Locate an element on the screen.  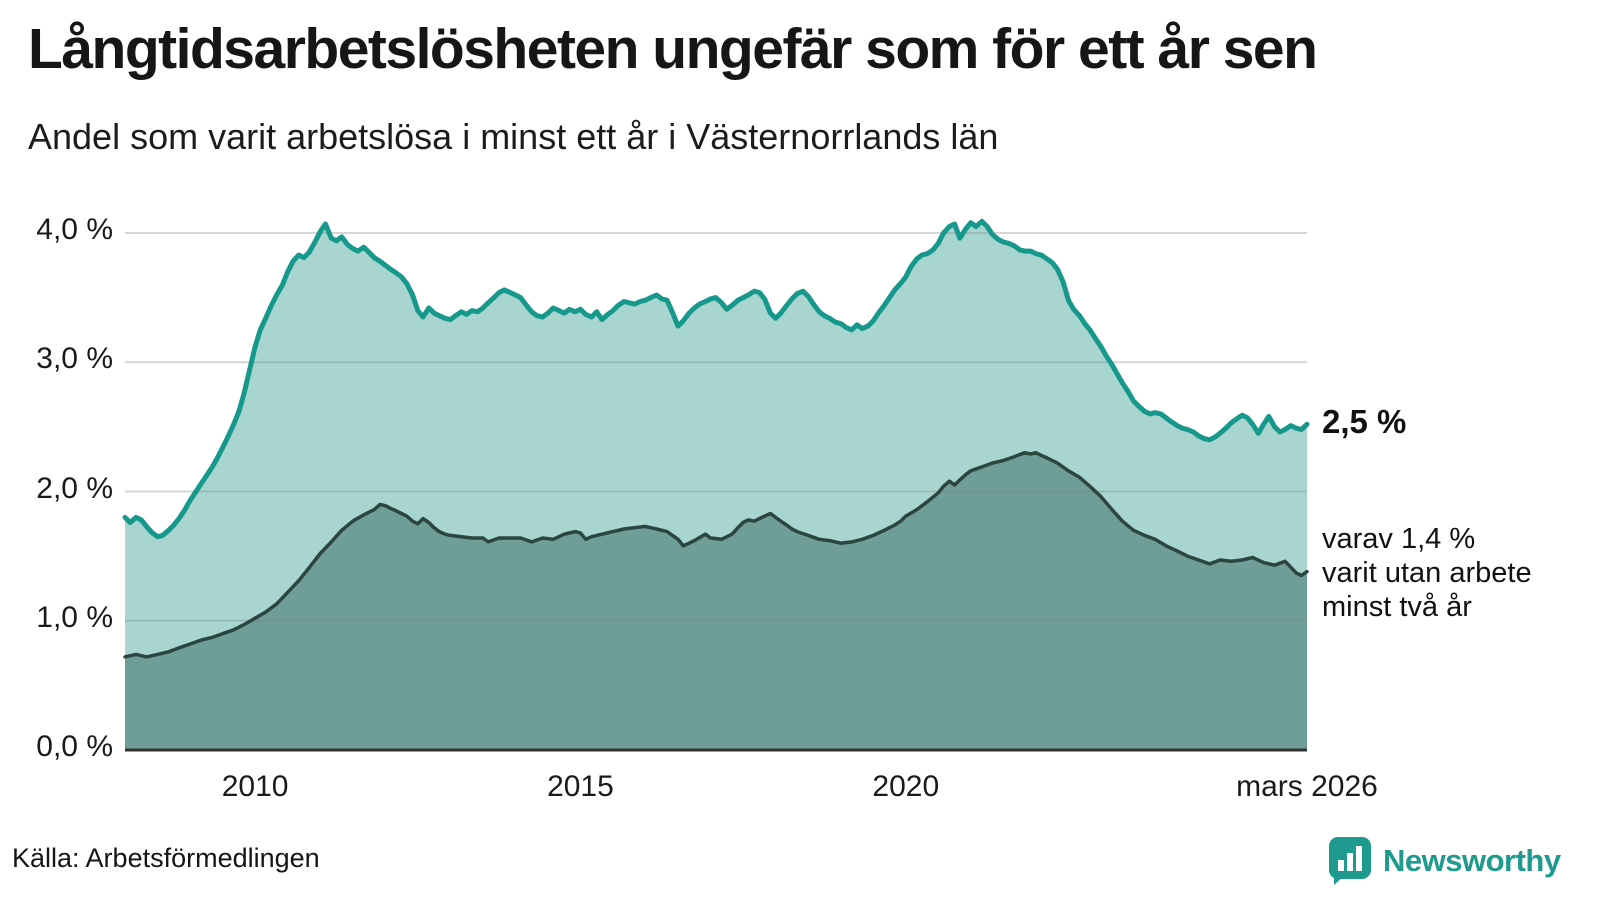
logo-bubble-tail is located at coordinates (1339, 880).